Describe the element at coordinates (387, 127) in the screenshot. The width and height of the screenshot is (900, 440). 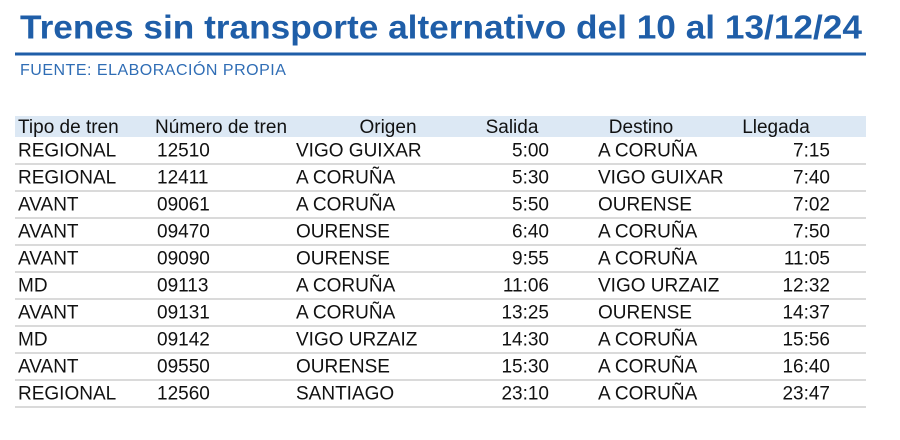
I see `column-header: Origen` at that location.